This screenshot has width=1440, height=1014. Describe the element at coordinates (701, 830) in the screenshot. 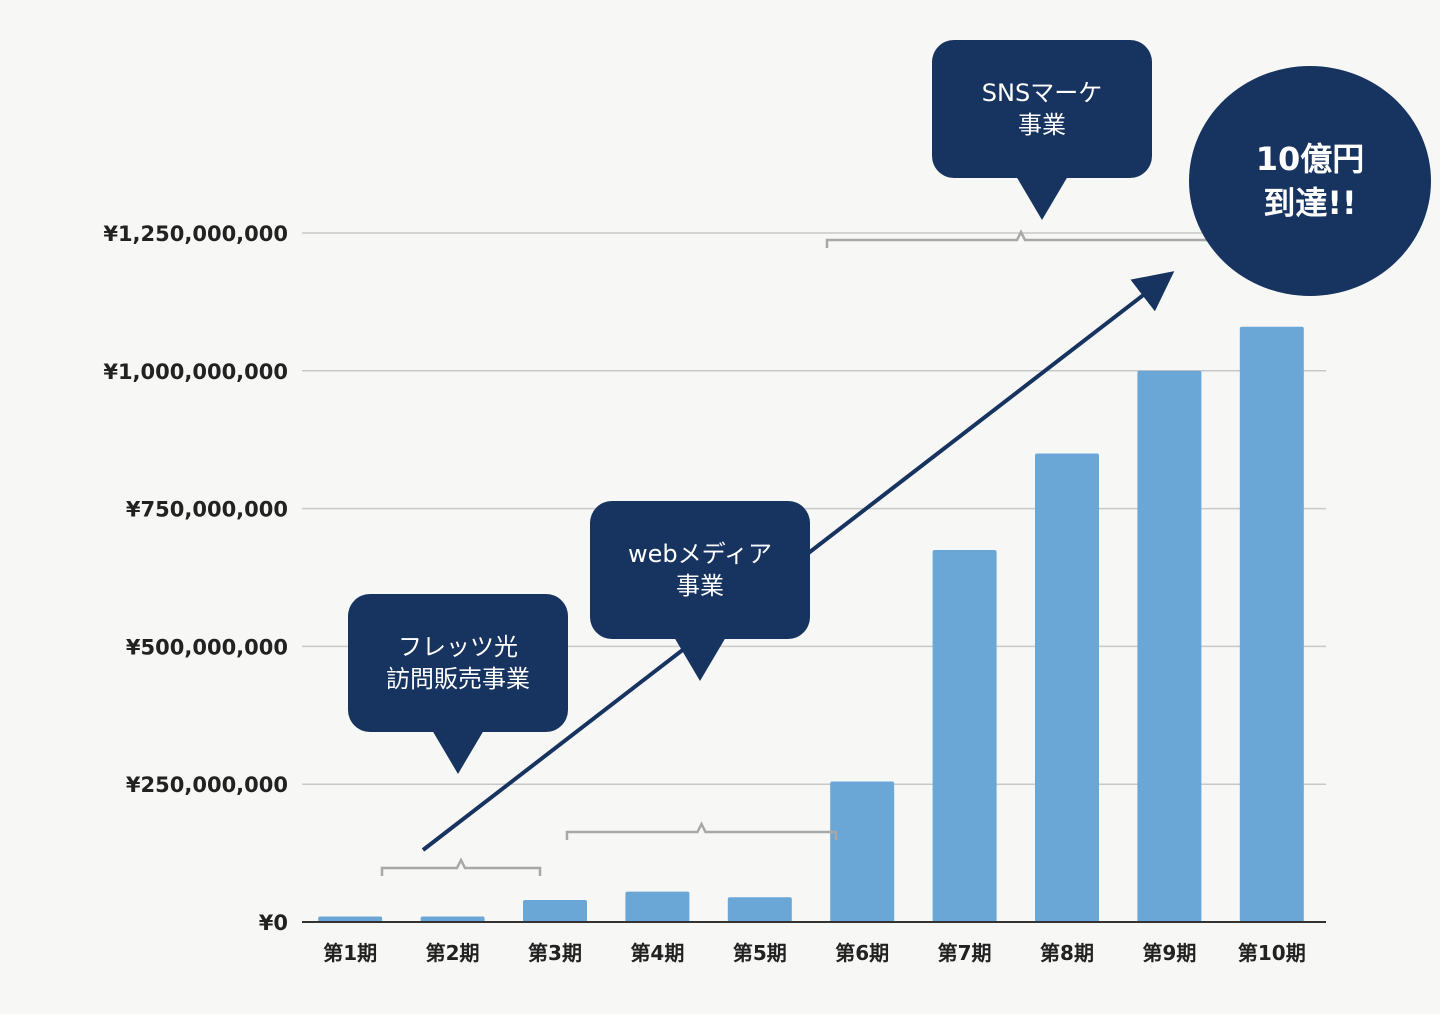

I see `brace-phase2` at that location.